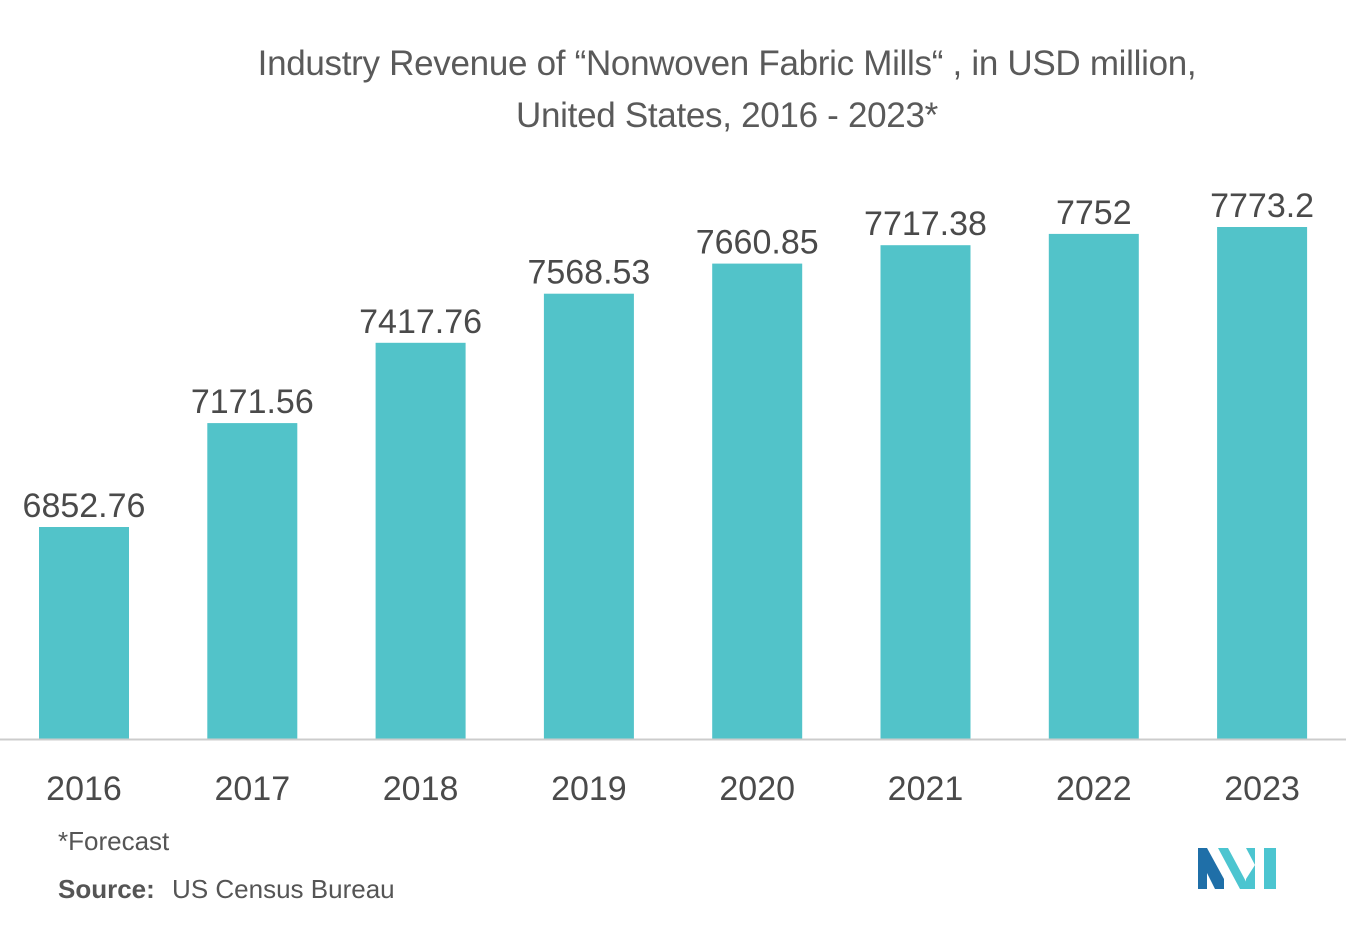 This screenshot has height=926, width=1346. What do you see at coordinates (1262, 206) in the screenshot?
I see `value-label-2023: 7773.2` at bounding box center [1262, 206].